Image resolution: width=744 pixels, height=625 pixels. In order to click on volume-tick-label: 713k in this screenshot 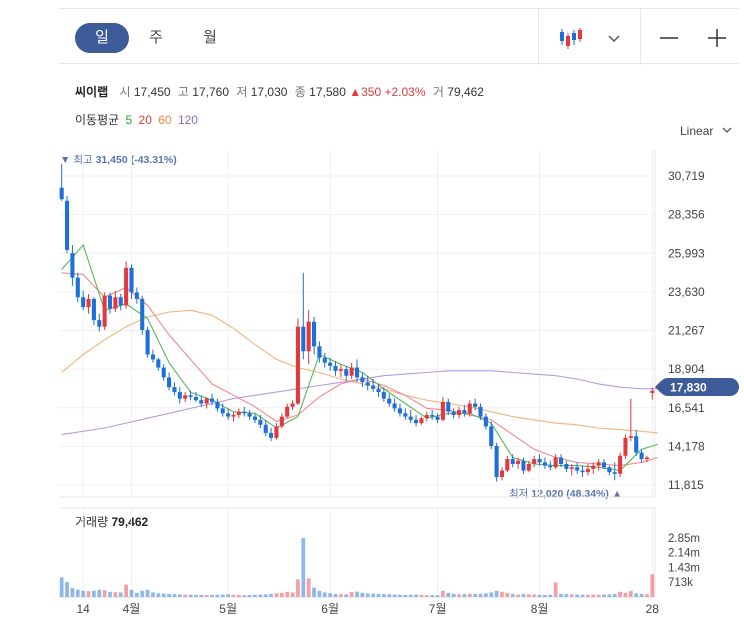, I will do `click(680, 583)`.